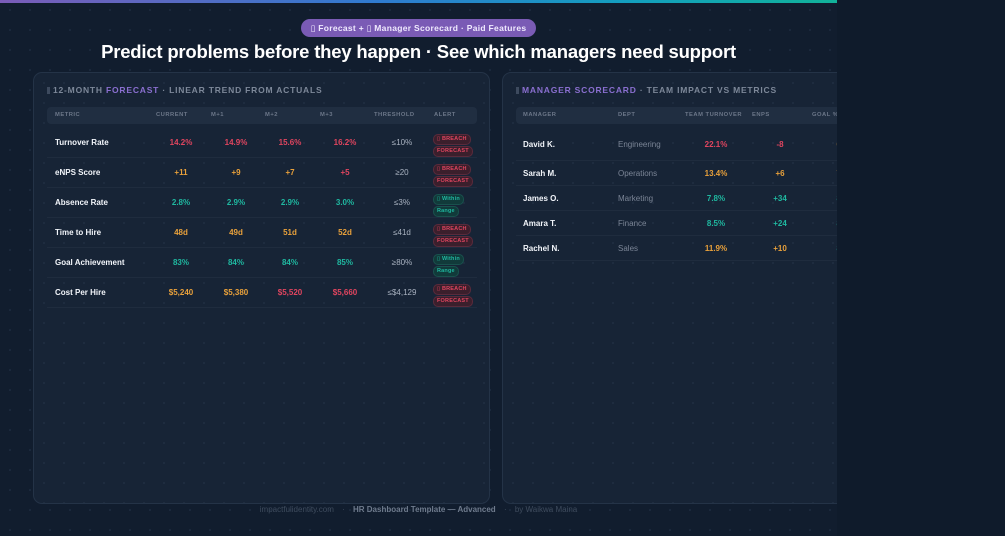 The width and height of the screenshot is (1005, 536). What do you see at coordinates (326, 115) in the screenshot?
I see `col-m3: M+3` at bounding box center [326, 115].